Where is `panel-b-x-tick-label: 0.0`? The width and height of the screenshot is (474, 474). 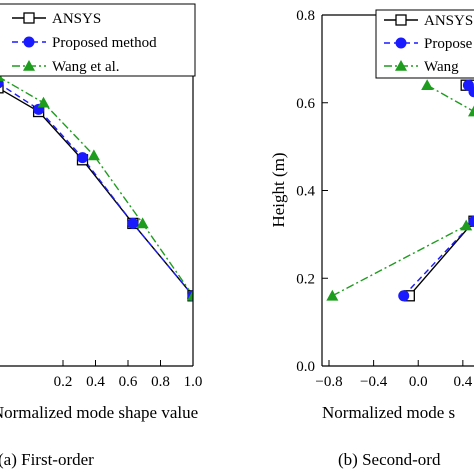 panel-b-x-tick-label: 0.0 is located at coordinates (418, 382).